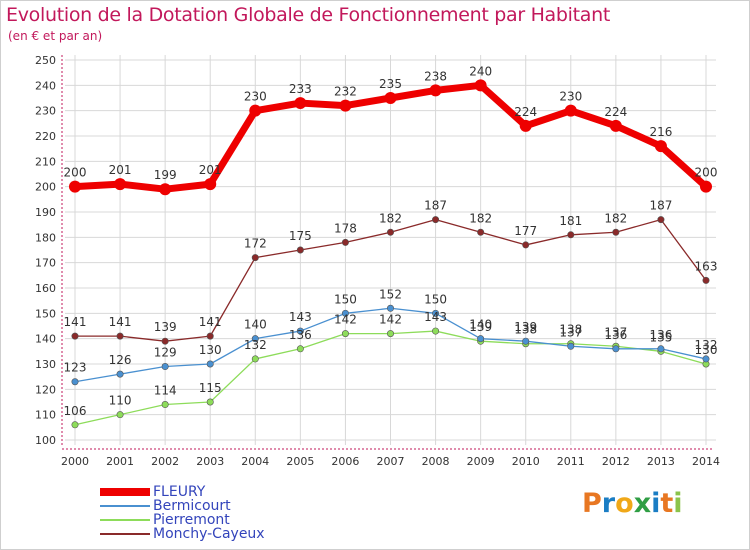 The image size is (750, 550). I want to click on x-tick-label: 2003, so click(210, 461).